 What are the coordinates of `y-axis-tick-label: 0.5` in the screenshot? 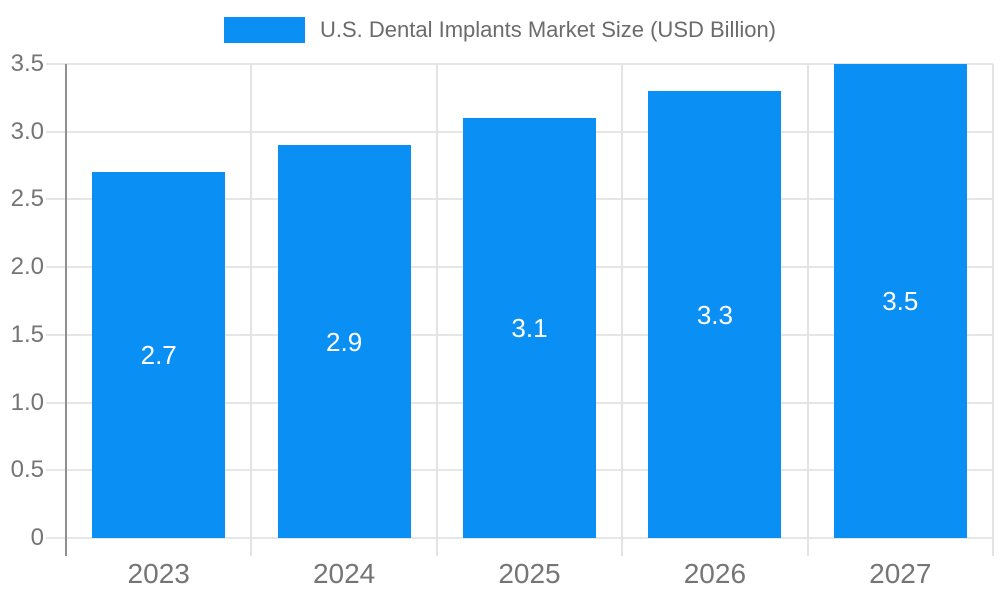 It's located at (27, 470).